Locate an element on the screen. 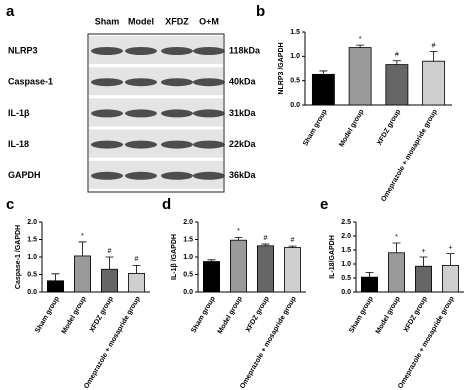 The height and width of the screenshot is (390, 474). panel-label: b is located at coordinates (260, 11).